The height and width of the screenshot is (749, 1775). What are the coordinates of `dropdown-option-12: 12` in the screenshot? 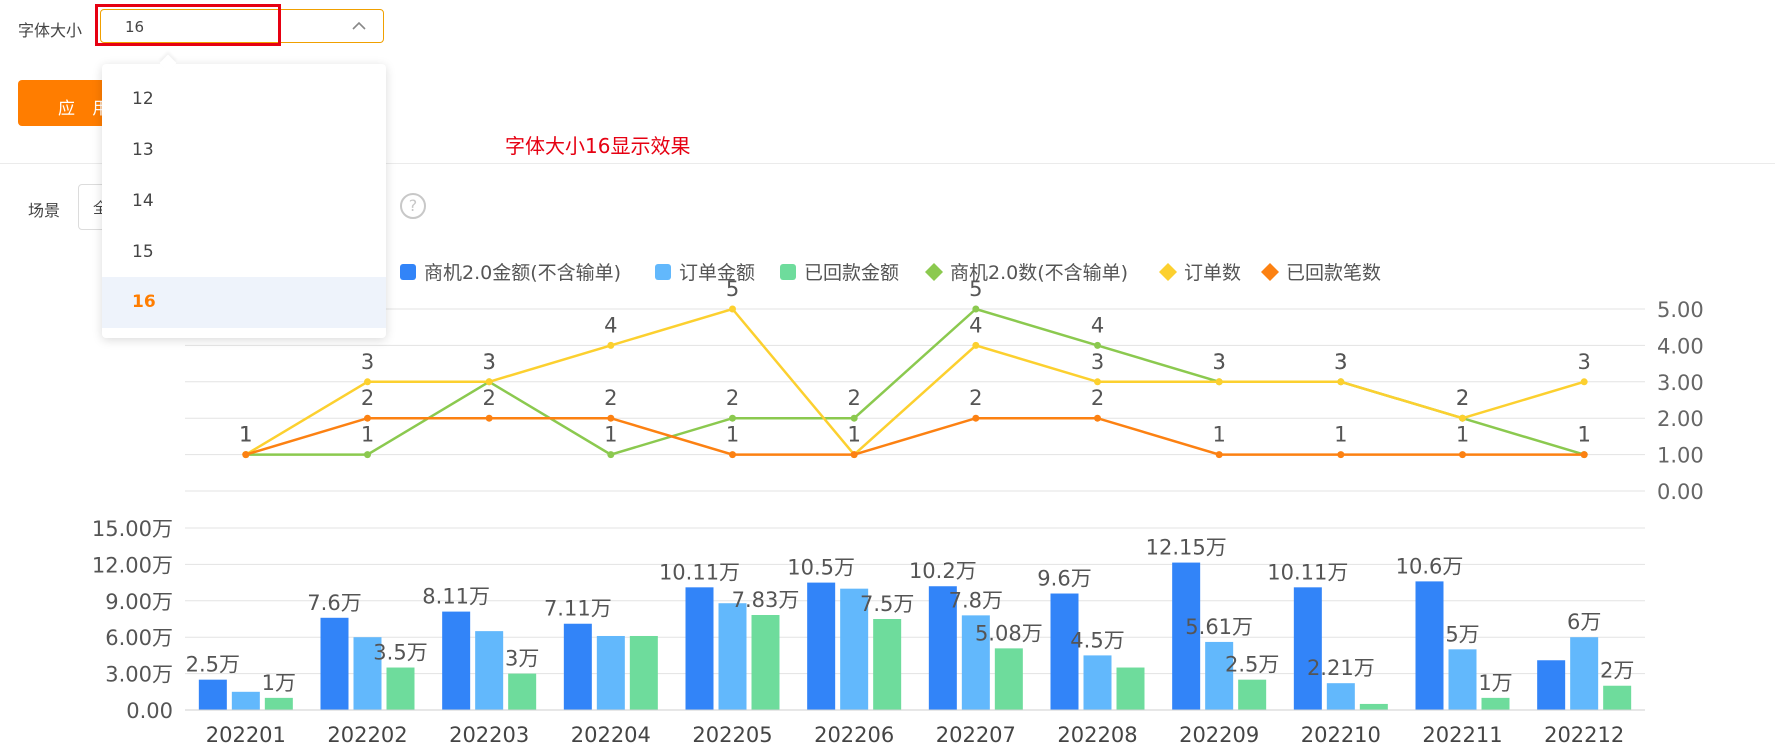 It's located at (143, 99).